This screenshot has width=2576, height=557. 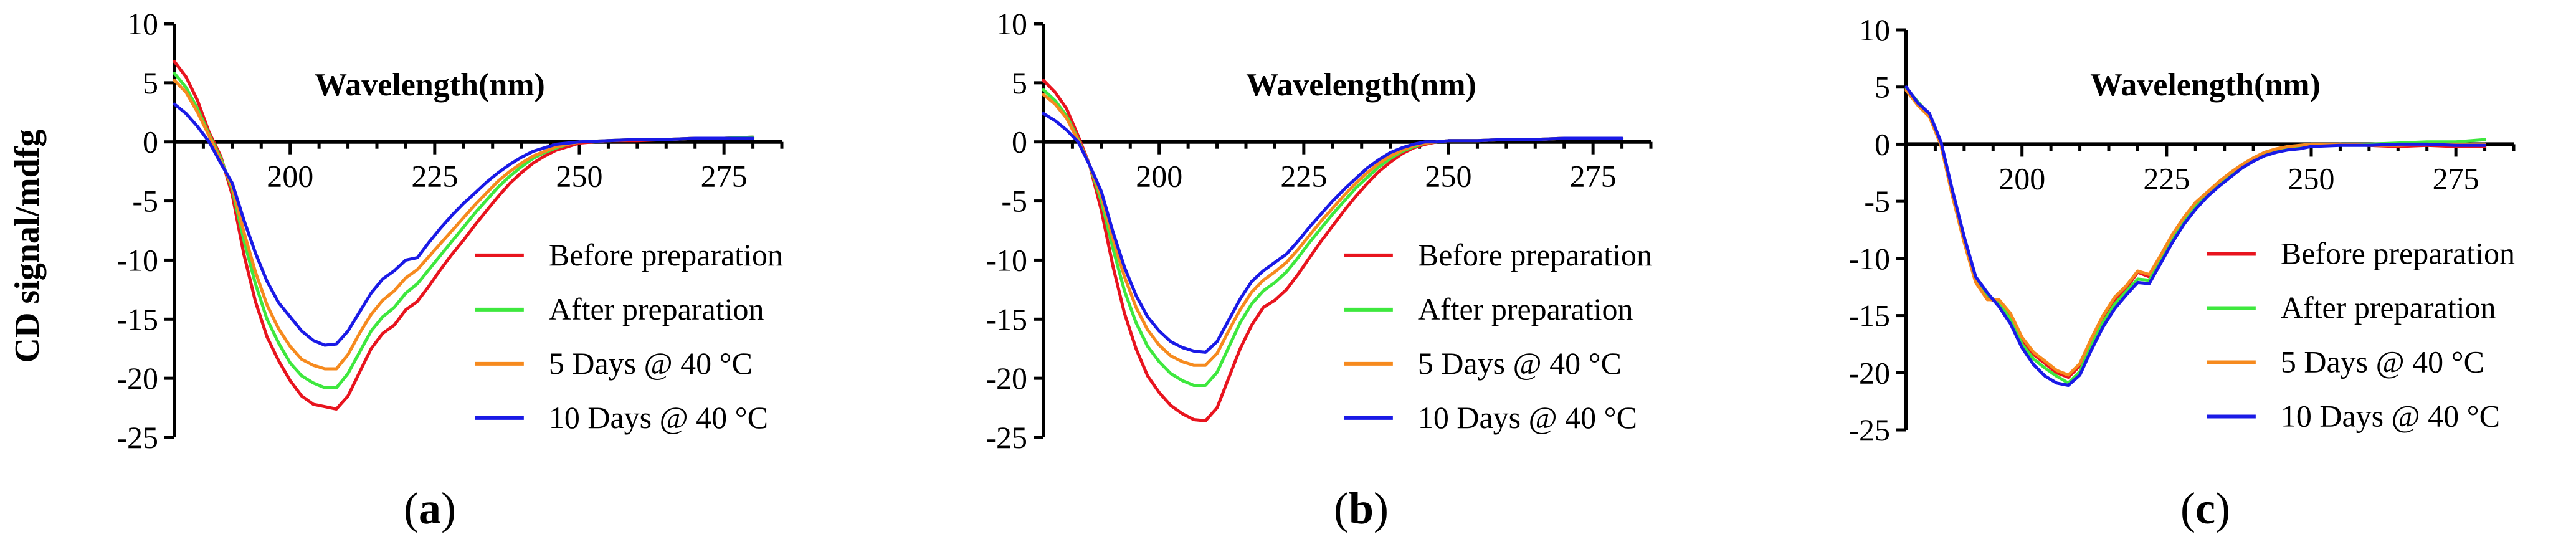 I want to click on panel-label: (b), so click(x=1361, y=508).